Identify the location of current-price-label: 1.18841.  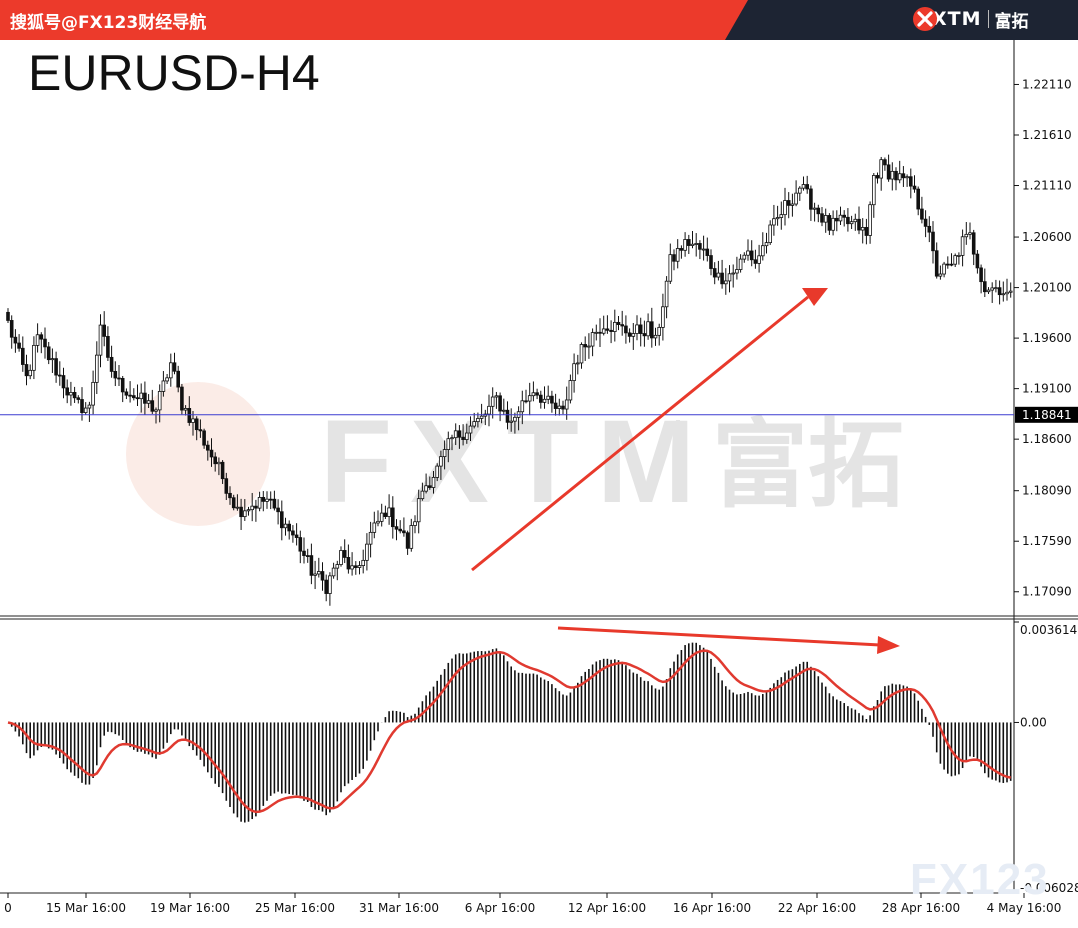
(1047, 415).